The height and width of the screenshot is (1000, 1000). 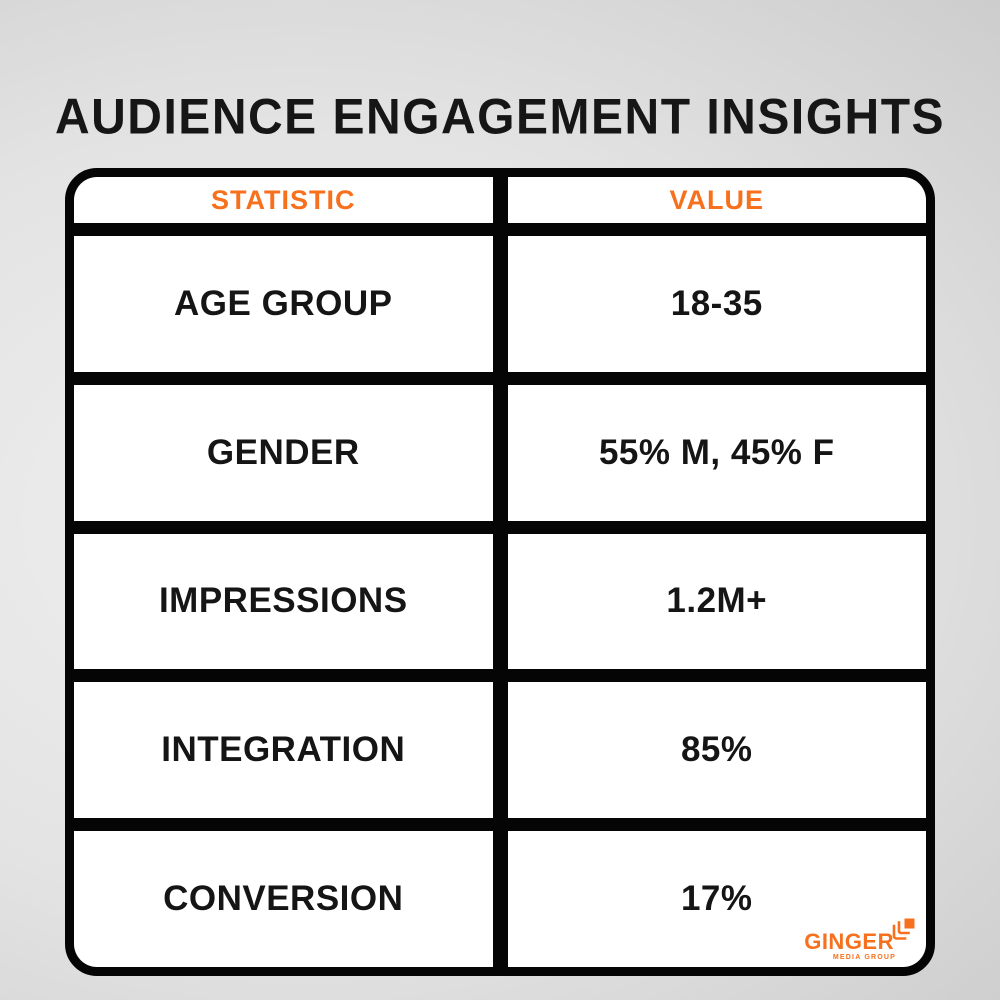 I want to click on statistic-cell-age-group: AGE GROUP, so click(x=283, y=304).